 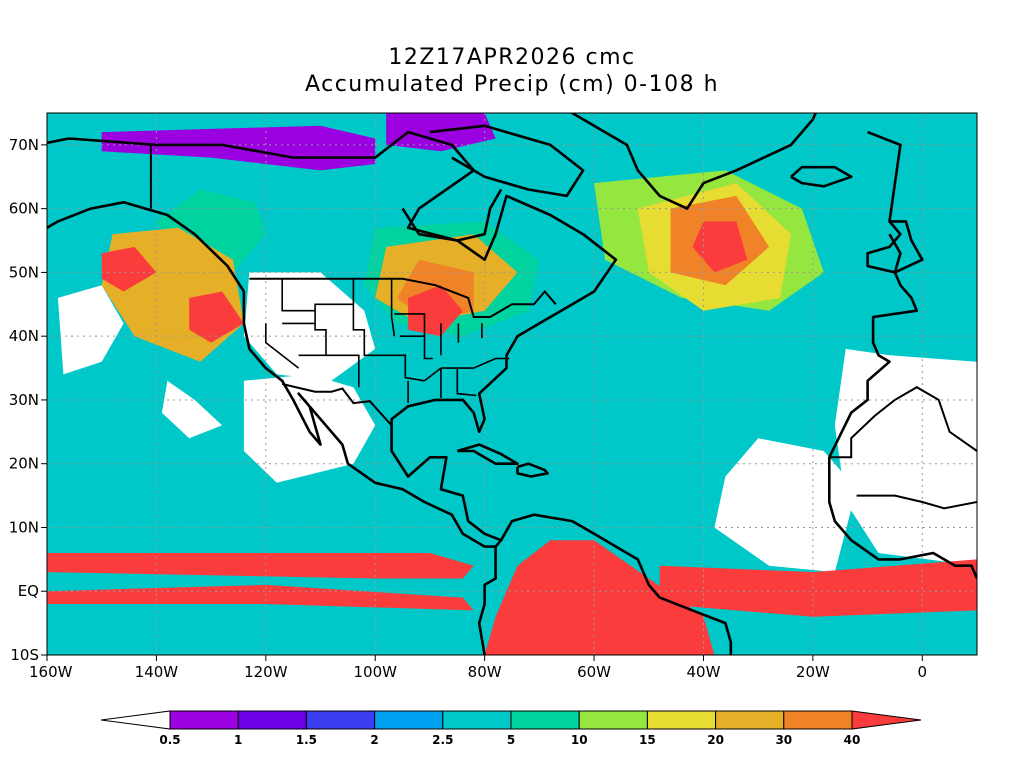 I want to click on colorbar-under-arrow, so click(x=135, y=720).